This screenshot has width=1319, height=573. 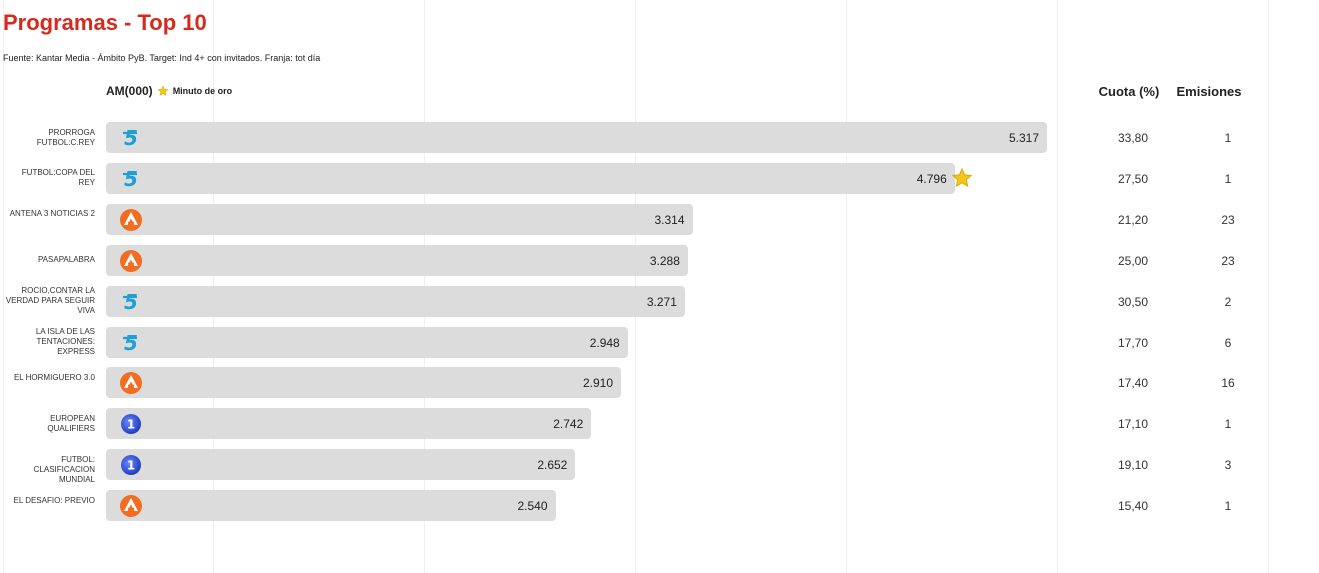 What do you see at coordinates (1133, 301) in the screenshot?
I see `cuota-cell: 30,50` at bounding box center [1133, 301].